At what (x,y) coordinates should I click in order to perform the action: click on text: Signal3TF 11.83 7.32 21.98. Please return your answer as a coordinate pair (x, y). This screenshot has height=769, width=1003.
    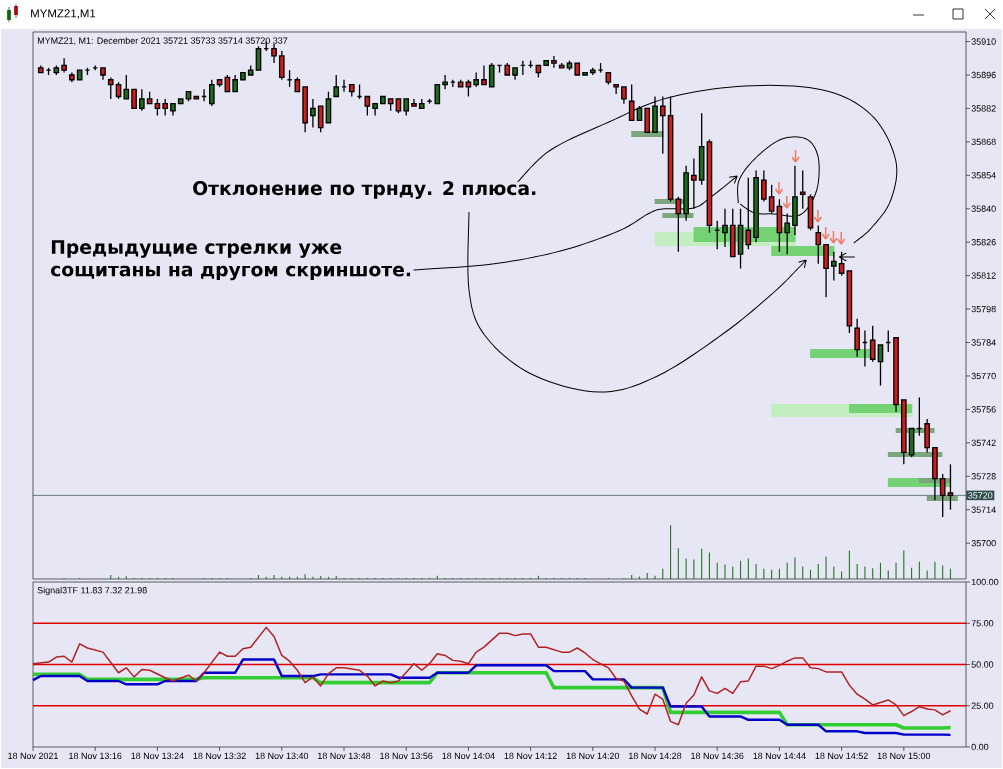
    Looking at the image, I should click on (92, 591).